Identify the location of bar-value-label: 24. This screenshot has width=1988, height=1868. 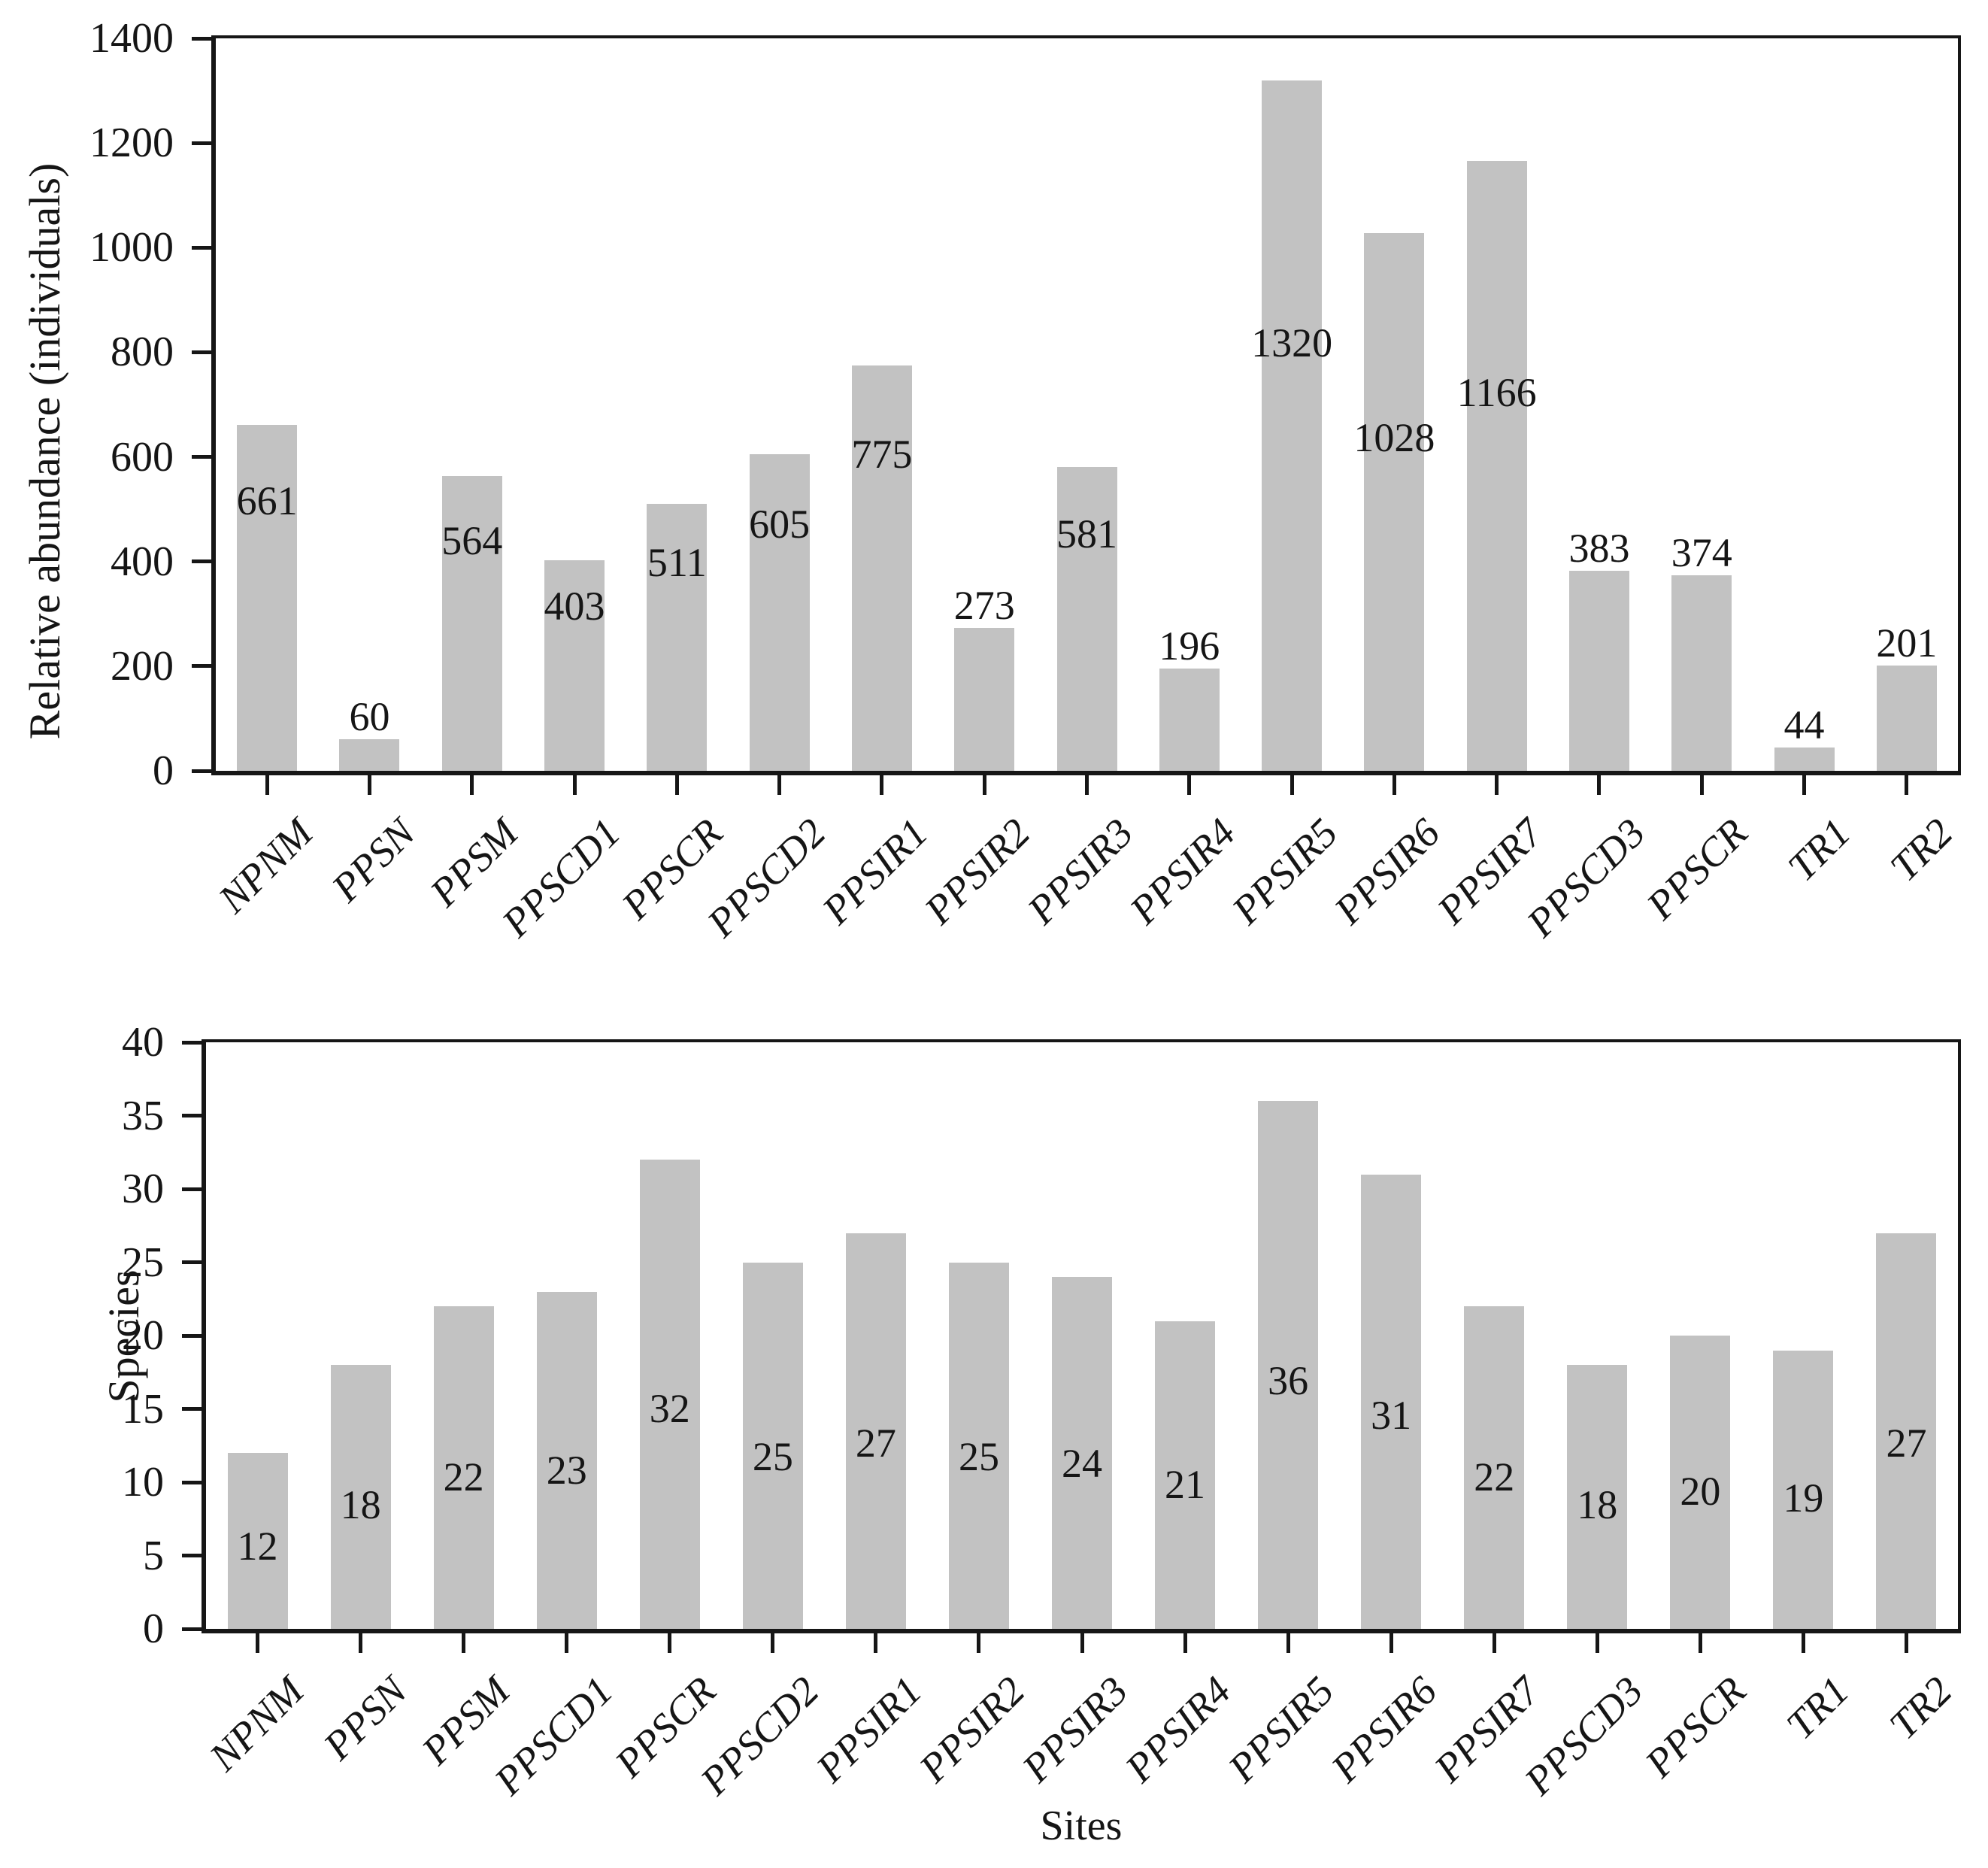
(1082, 1464).